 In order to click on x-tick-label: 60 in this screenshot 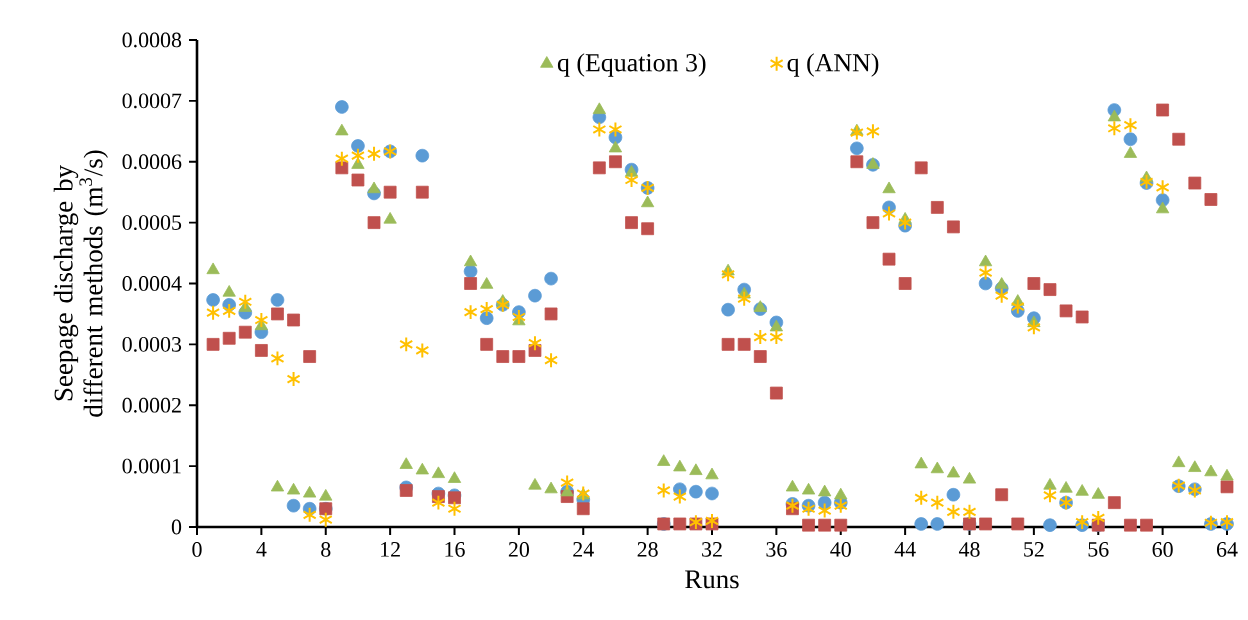, I will do `click(1162, 549)`.